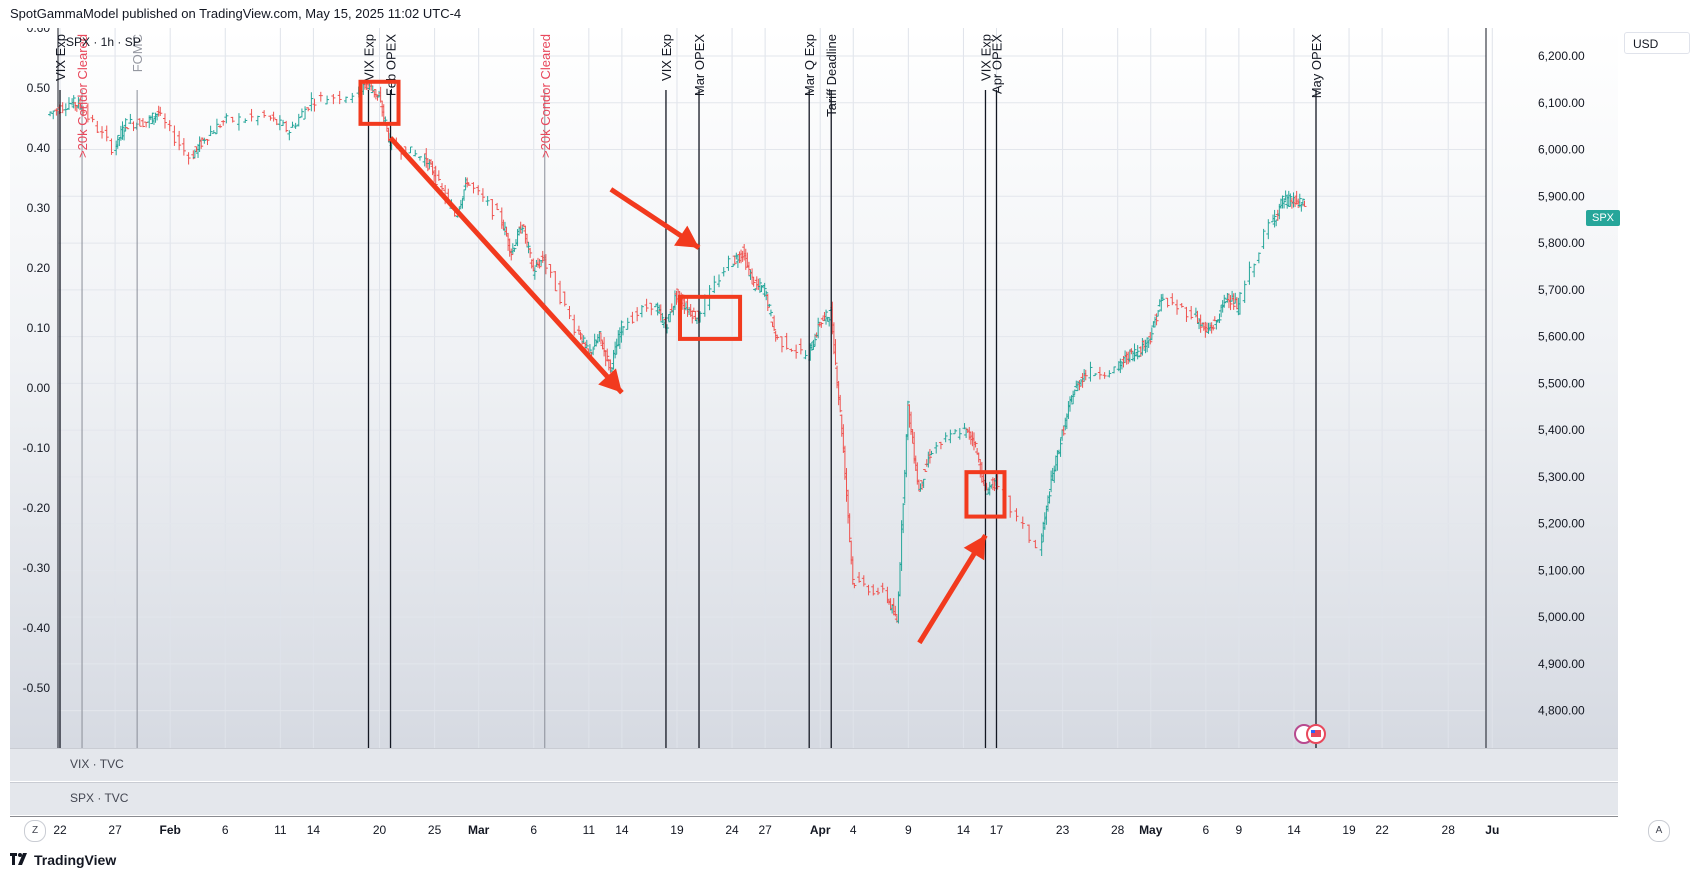 This screenshot has height=878, width=1707. What do you see at coordinates (39, 148) in the screenshot?
I see `left-axis-tick-label: 0.40` at bounding box center [39, 148].